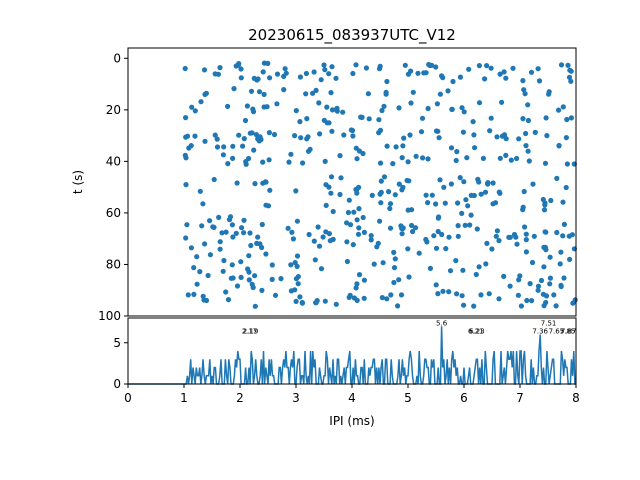 This screenshot has height=480, width=640. Describe the element at coordinates (576, 398) in the screenshot. I see `histogram-x-tick-label: 8` at that location.